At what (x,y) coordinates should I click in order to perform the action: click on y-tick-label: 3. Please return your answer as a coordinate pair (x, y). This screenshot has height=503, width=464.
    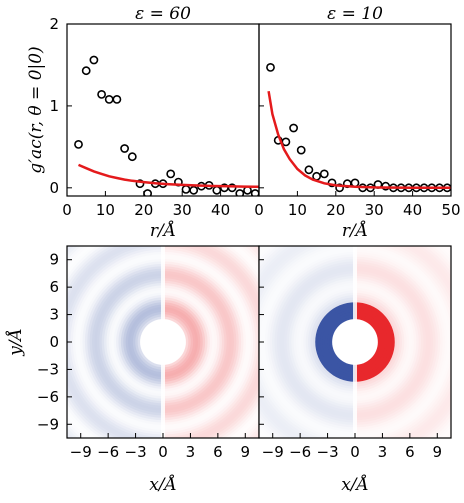
    Looking at the image, I should click on (54, 315).